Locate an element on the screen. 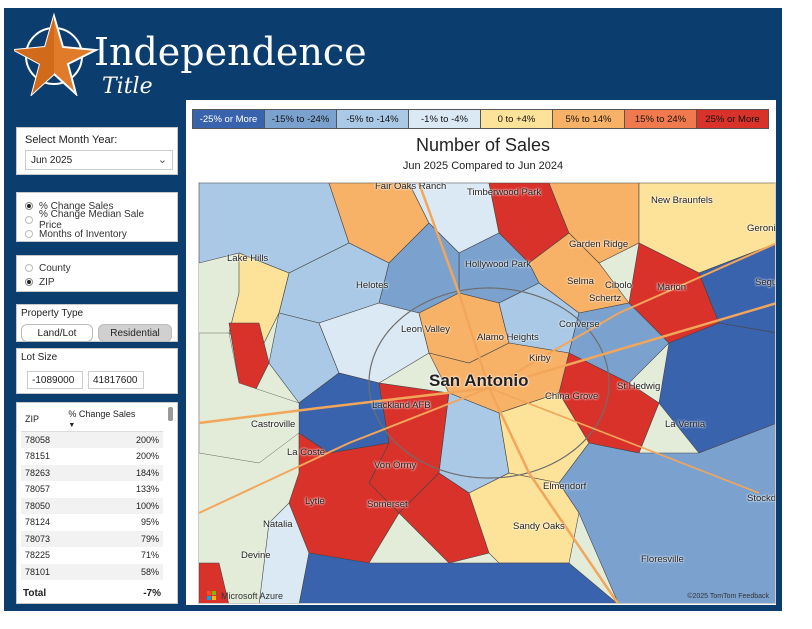  lot-size-panel: Lot Size -1089000 41817600 is located at coordinates (97, 371).